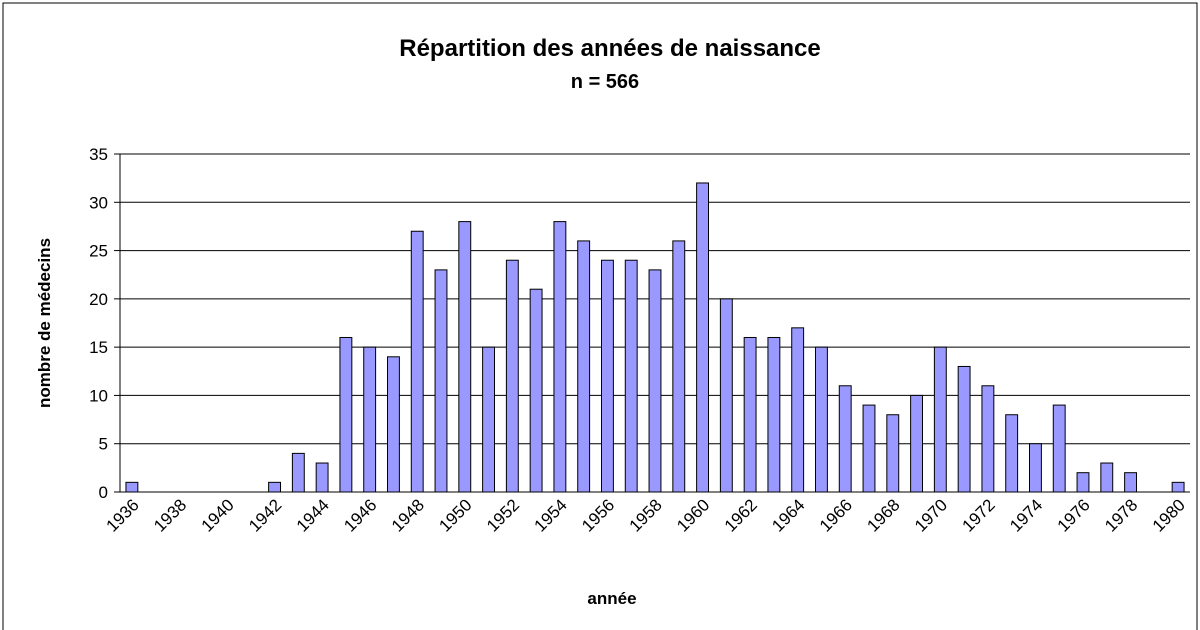 The width and height of the screenshot is (1200, 630). Describe the element at coordinates (98, 251) in the screenshot. I see `y-tick-label: 25` at that location.